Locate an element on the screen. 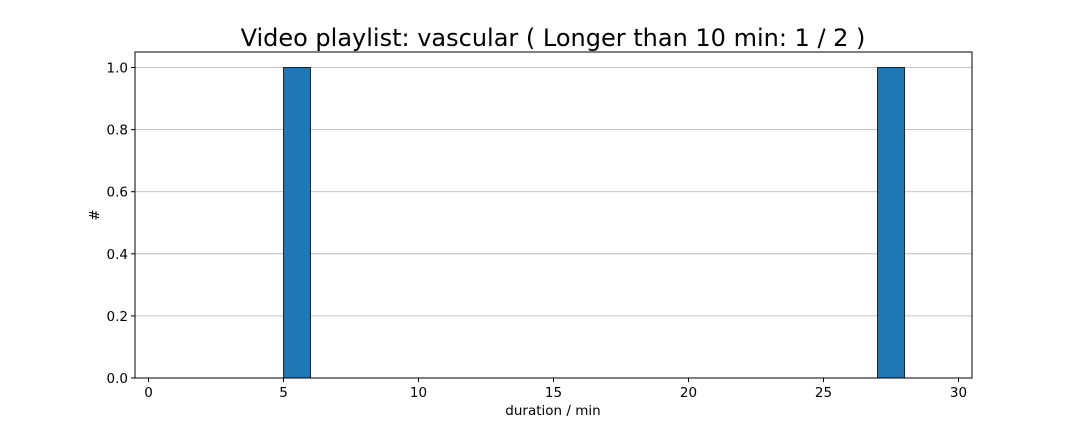 The image size is (1080, 436). y-tick-label: 0.4 is located at coordinates (117, 255).